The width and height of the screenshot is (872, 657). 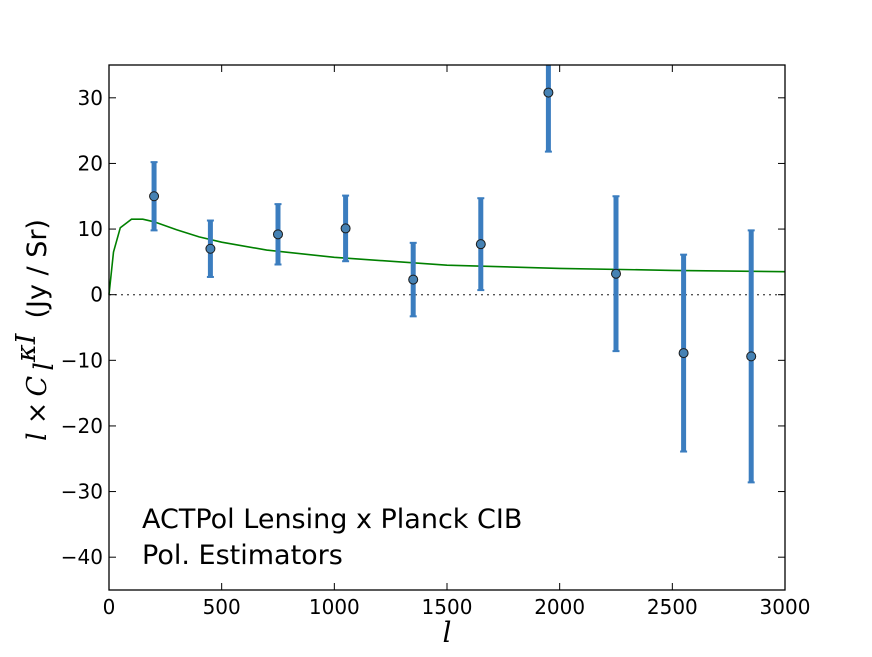 I want to click on y-label-subscript: l, so click(x=44, y=366).